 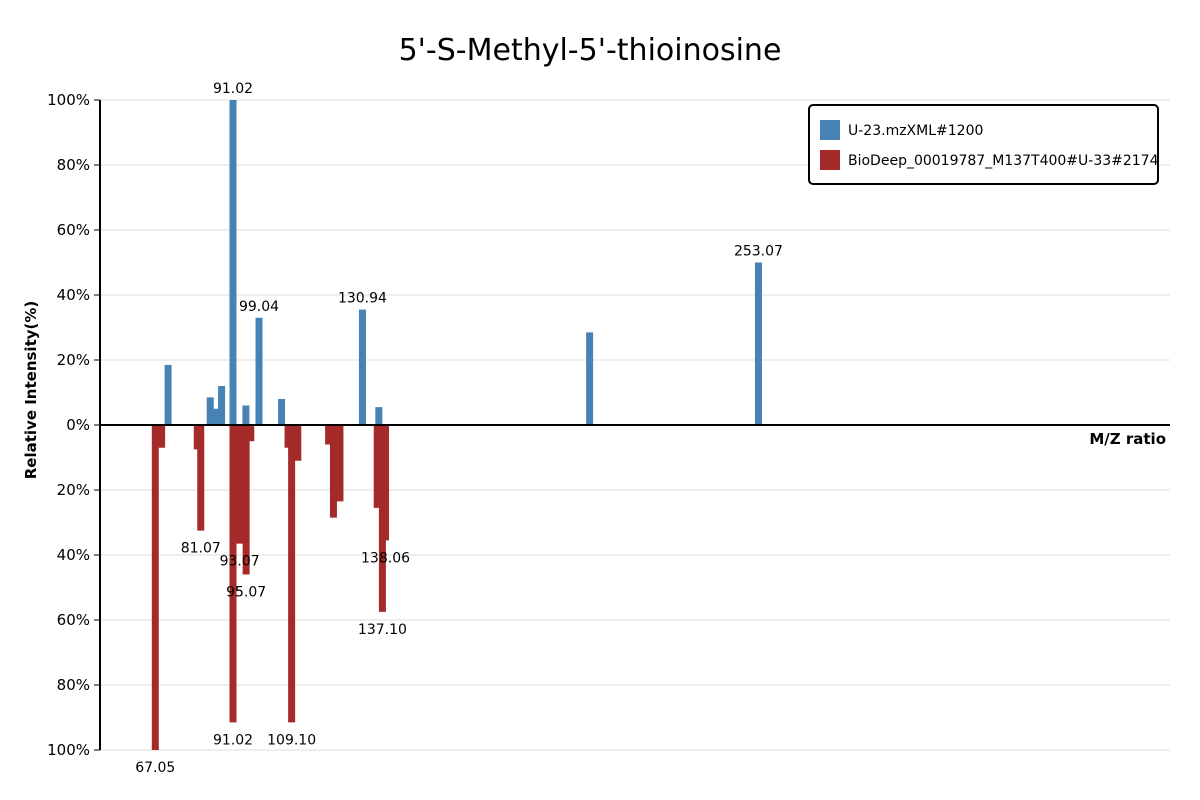 What do you see at coordinates (259, 307) in the screenshot?
I see `query-peak-label: 99.04` at bounding box center [259, 307].